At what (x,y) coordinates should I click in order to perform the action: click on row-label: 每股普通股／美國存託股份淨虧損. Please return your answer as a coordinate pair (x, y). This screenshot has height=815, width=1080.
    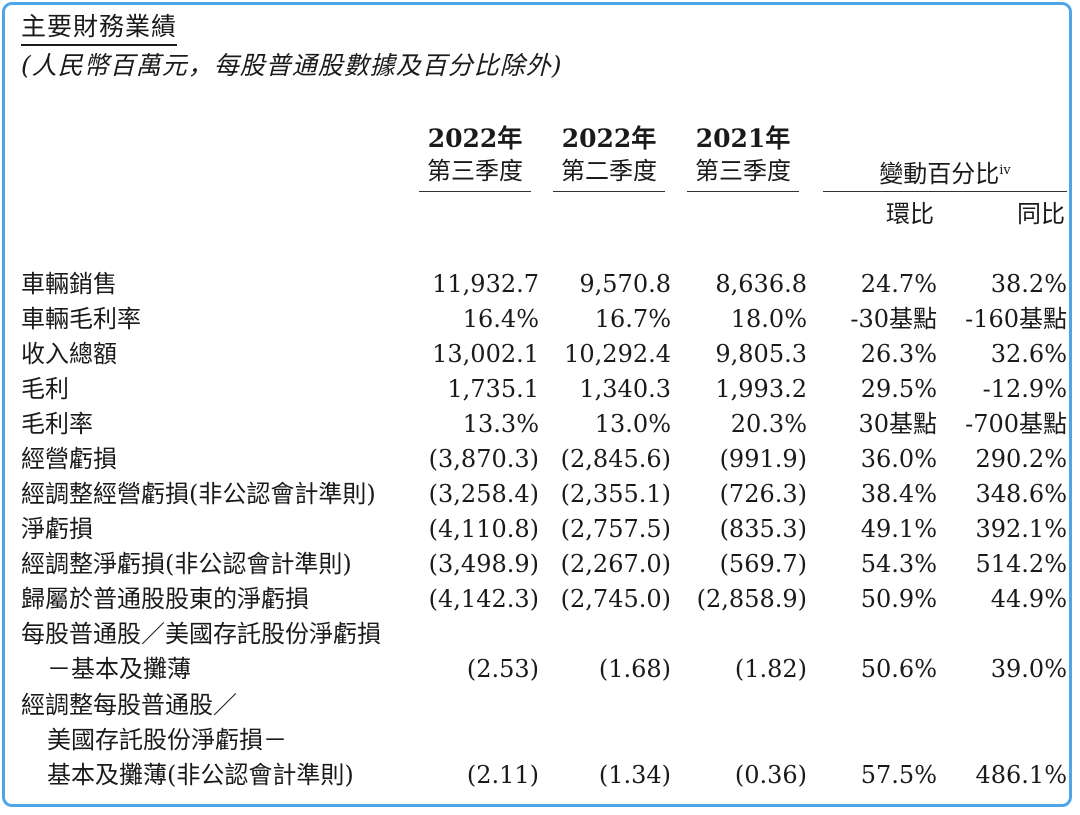
    Looking at the image, I should click on (201, 634).